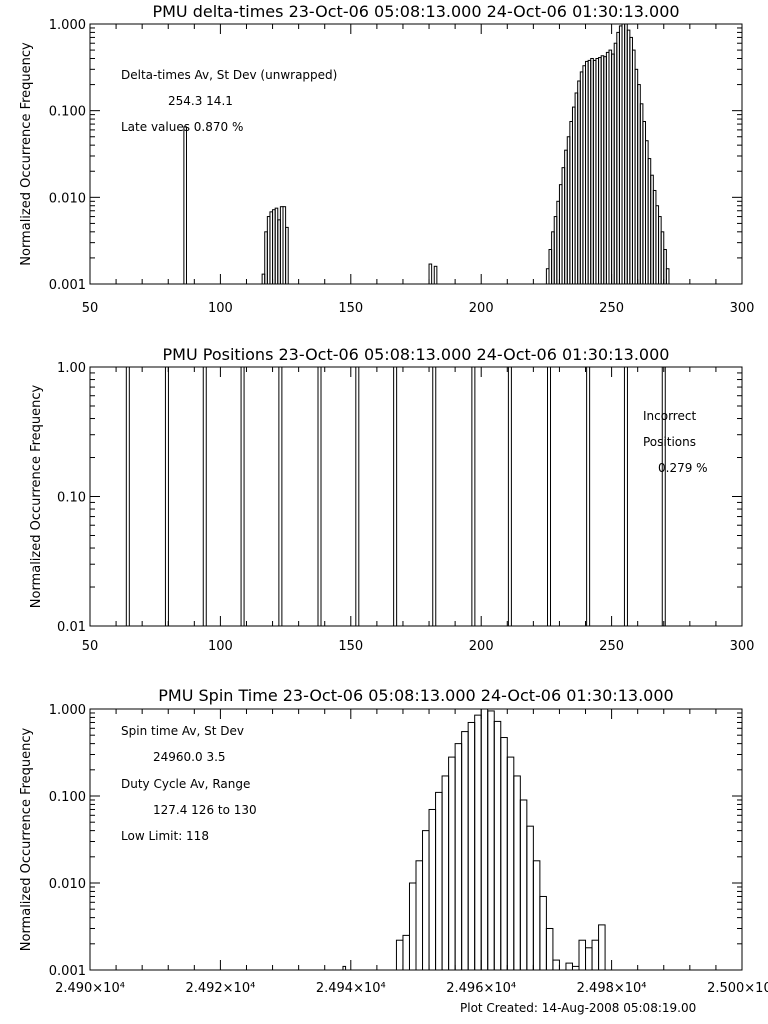 The image size is (768, 1024). Describe the element at coordinates (683, 468) in the screenshot. I see `chart-annotation: 0.279 %` at that location.